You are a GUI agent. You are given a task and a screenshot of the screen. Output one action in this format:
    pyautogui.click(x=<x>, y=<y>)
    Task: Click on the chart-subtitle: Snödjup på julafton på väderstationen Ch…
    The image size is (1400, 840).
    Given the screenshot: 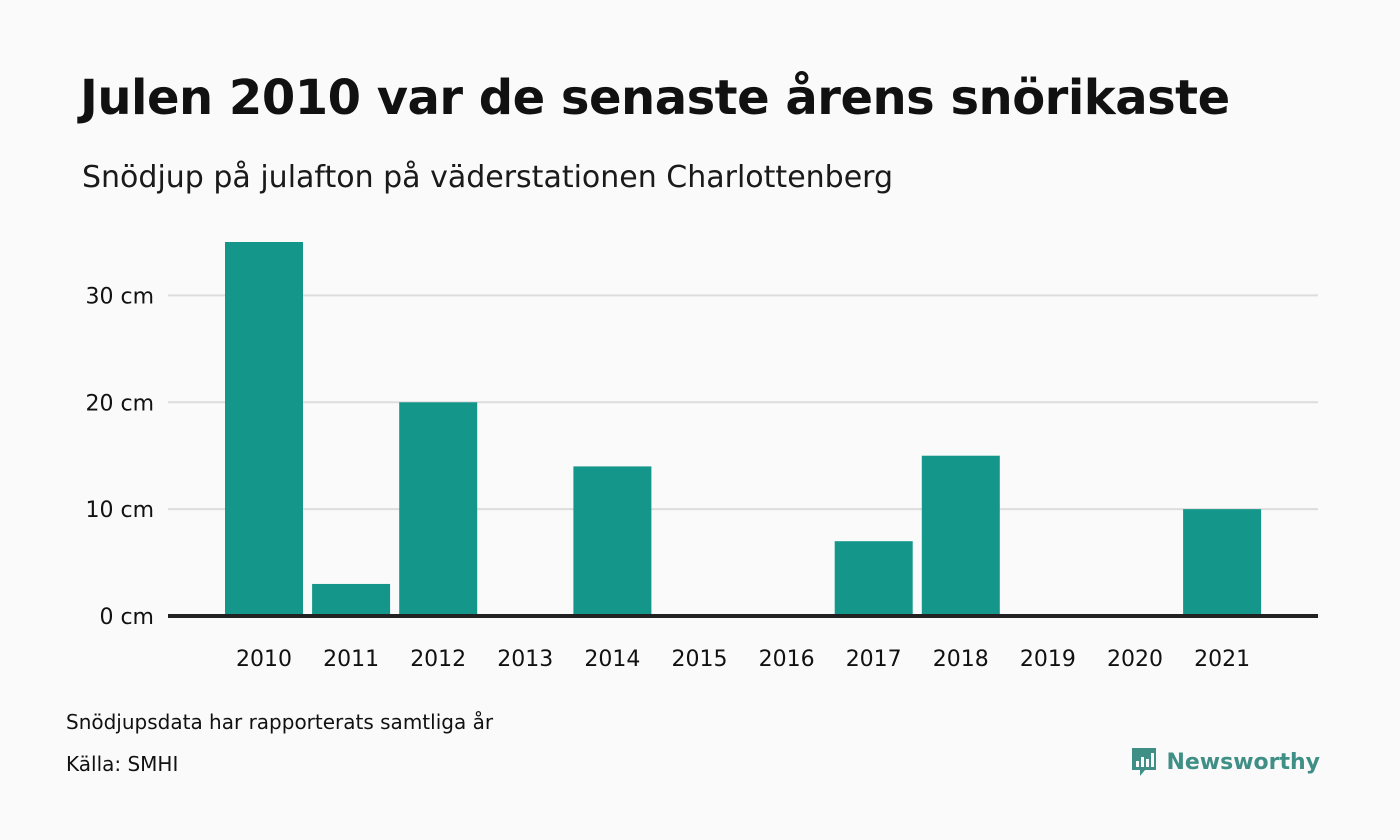 What is the action you would take?
    pyautogui.click(x=488, y=177)
    